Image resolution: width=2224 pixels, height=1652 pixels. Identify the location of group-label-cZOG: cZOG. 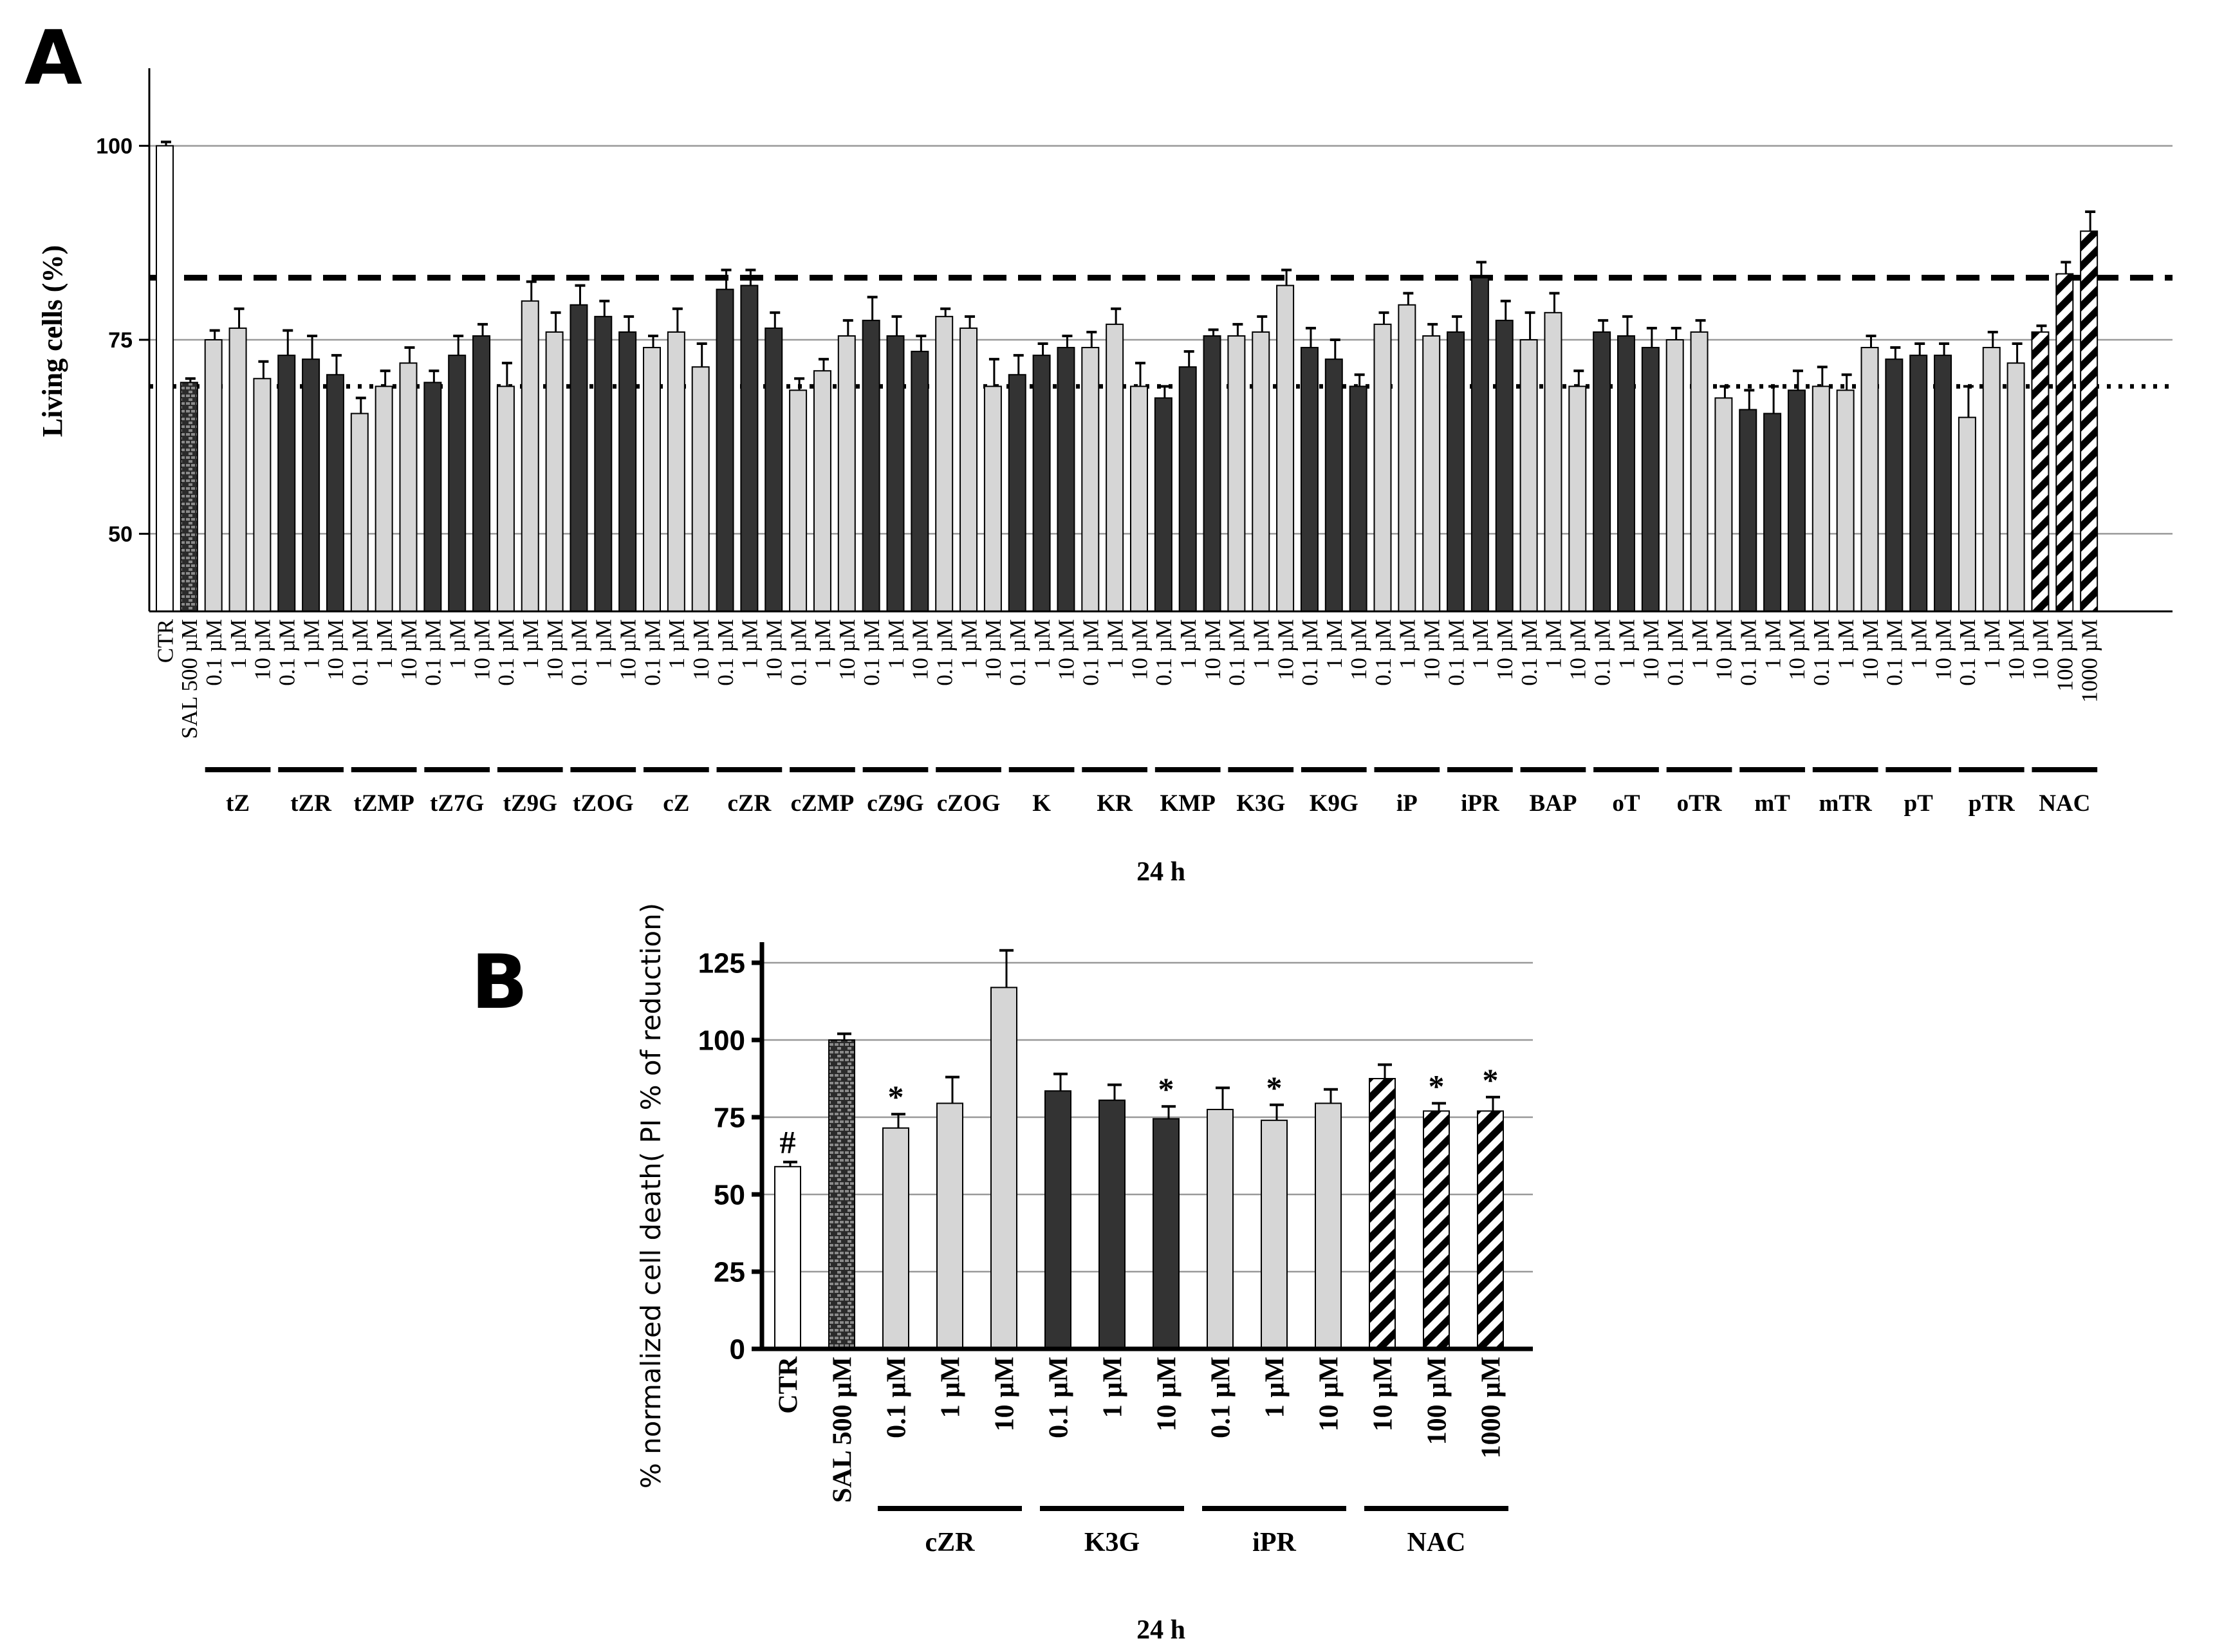
(969, 804).